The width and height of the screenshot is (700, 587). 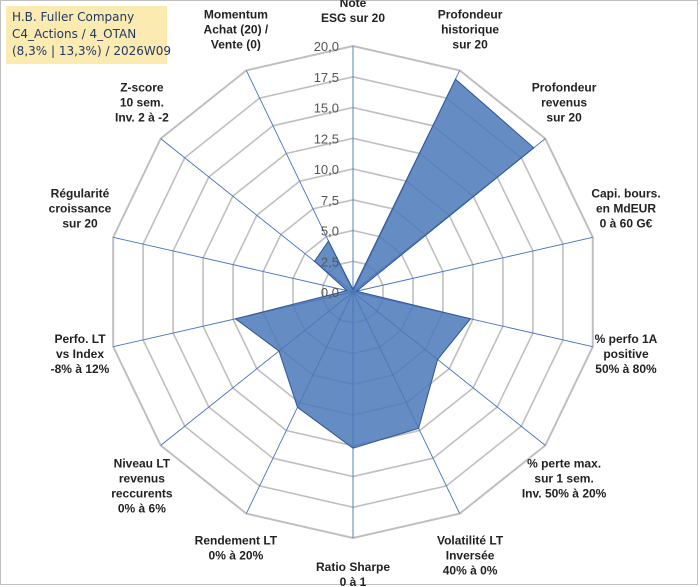 I want to click on company-name: H.B. Fuller Company, so click(x=73, y=17).